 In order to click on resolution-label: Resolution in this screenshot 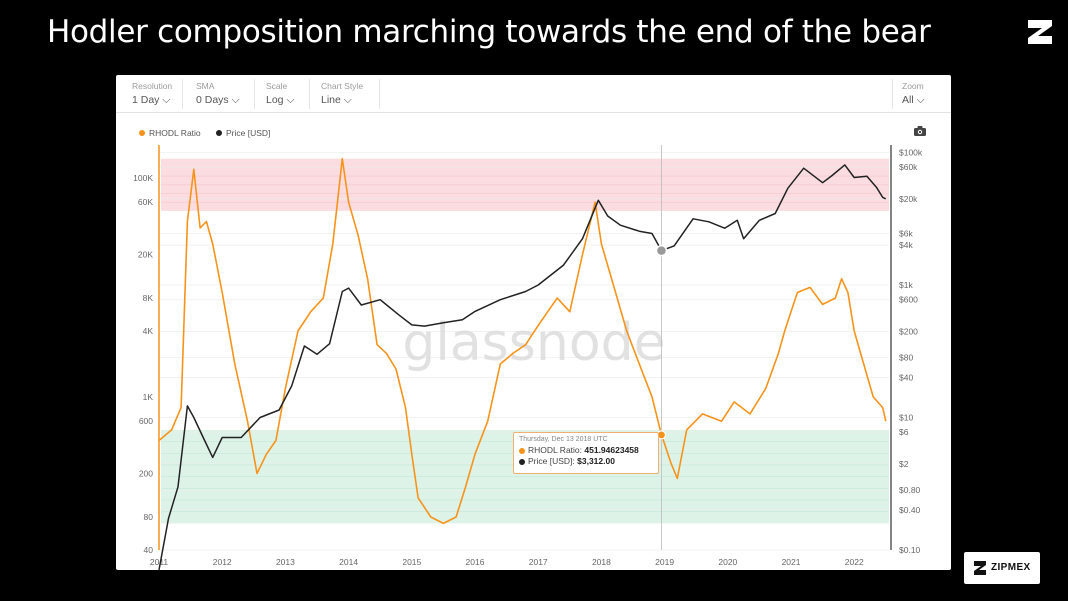, I will do `click(152, 86)`.